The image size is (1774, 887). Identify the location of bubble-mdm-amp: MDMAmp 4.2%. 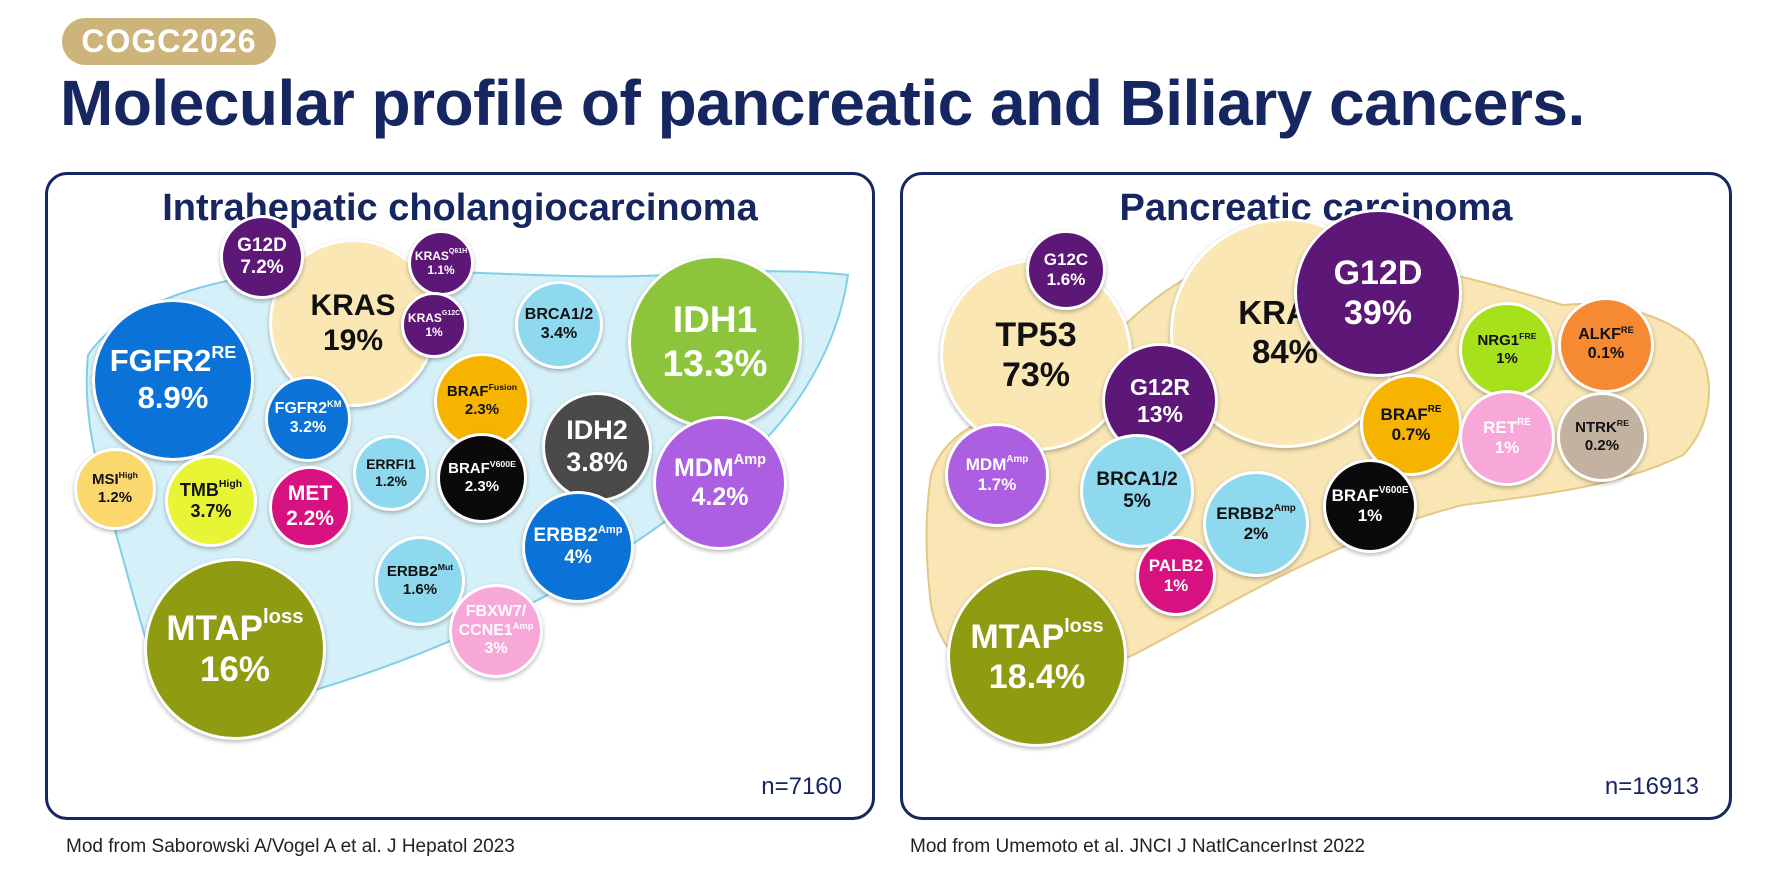
(720, 483).